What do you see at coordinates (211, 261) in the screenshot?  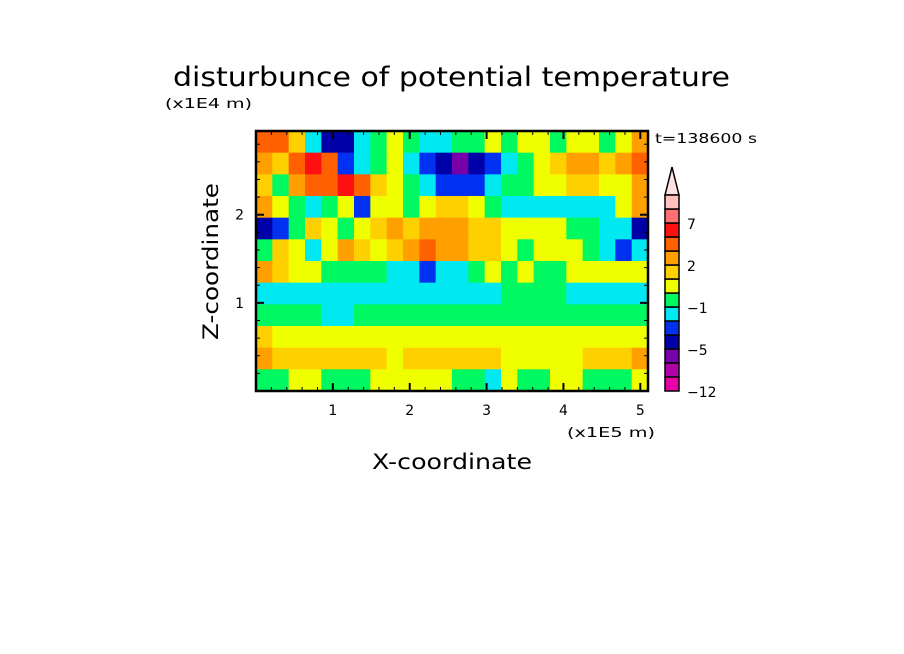 I see `y-axis-label: Z-coordinate` at bounding box center [211, 261].